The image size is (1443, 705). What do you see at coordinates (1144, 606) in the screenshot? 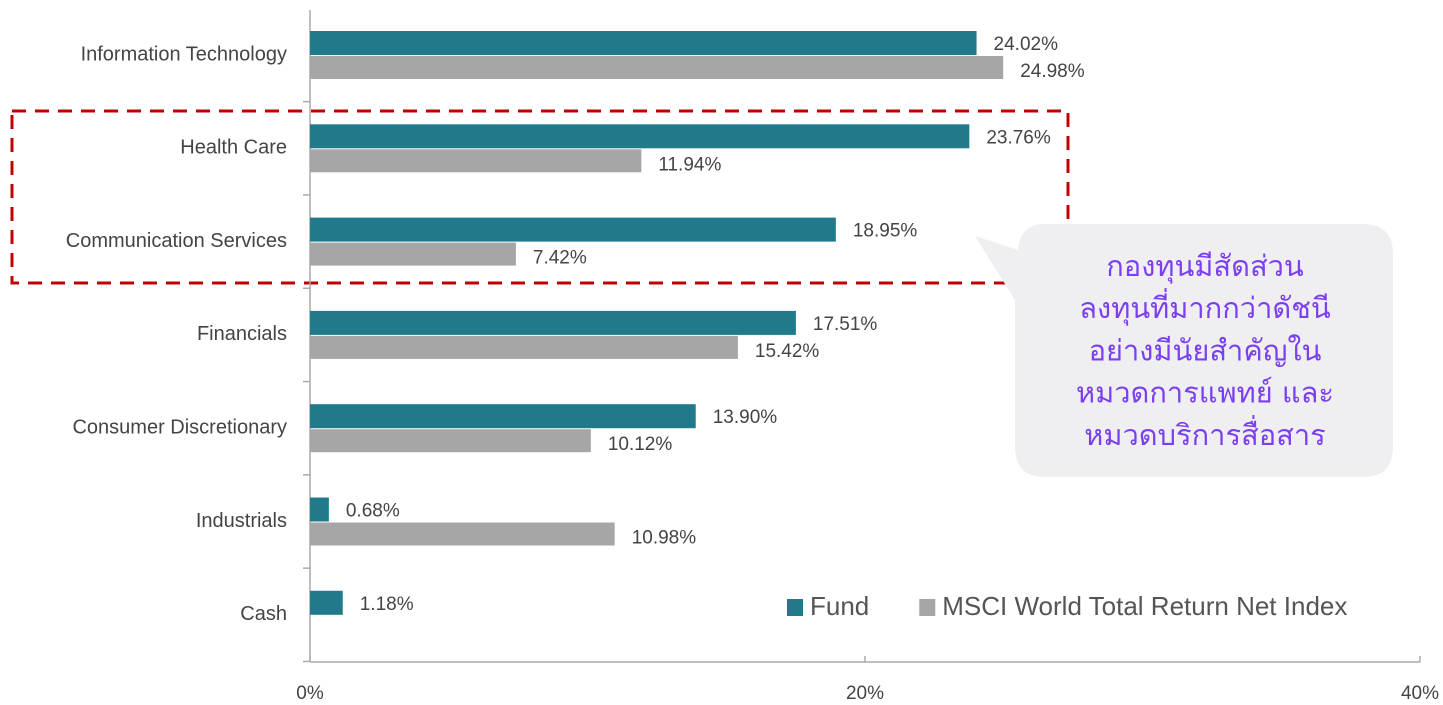
I see `legend-label: MSCI World Total Return Net Index` at bounding box center [1144, 606].